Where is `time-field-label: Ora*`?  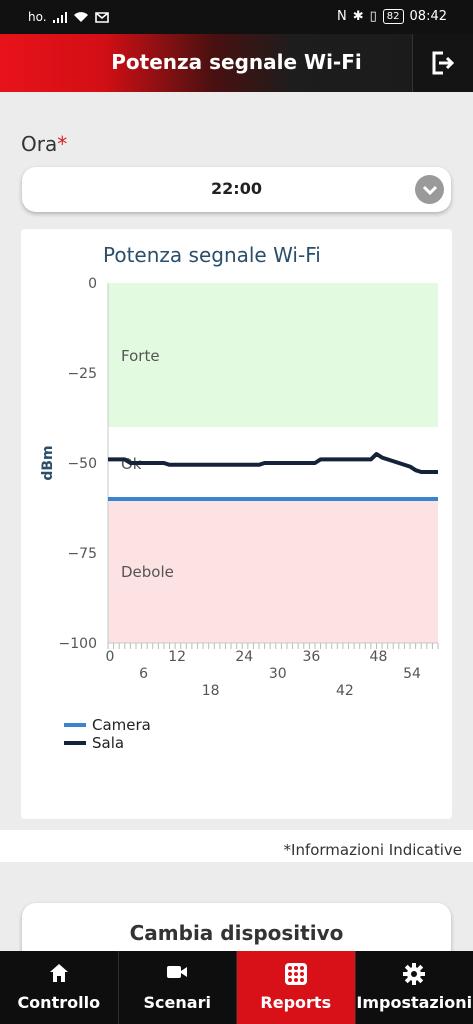
time-field-label: Ora* is located at coordinates (44, 144).